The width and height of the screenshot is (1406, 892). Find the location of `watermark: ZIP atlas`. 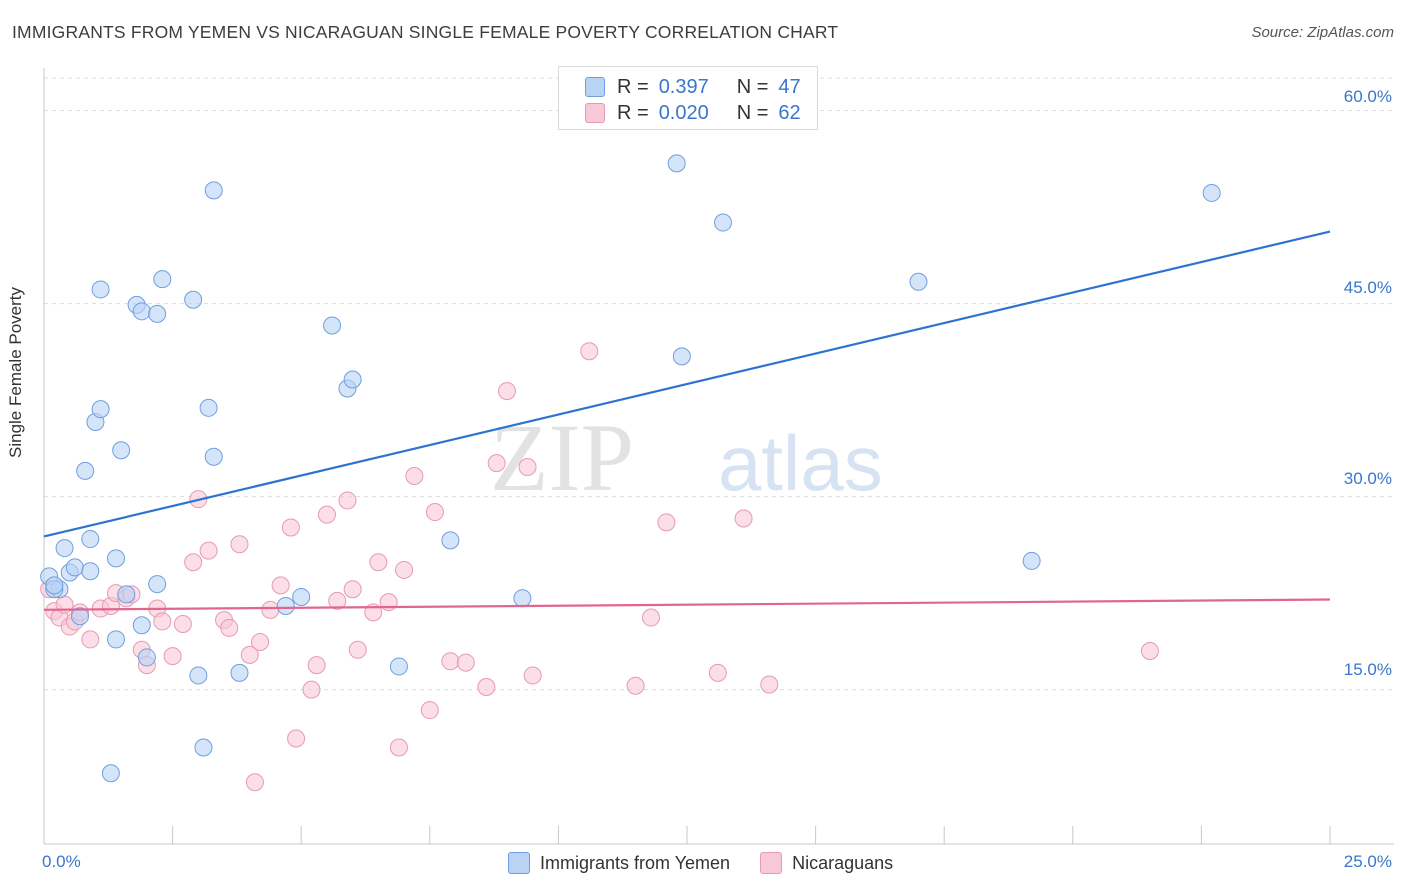

watermark: ZIP atlas is located at coordinates (686, 457).